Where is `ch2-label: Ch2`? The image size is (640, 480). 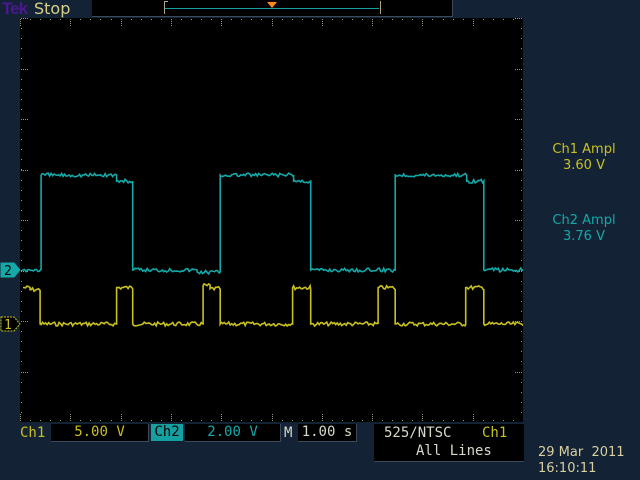
ch2-label: Ch2 is located at coordinates (167, 432).